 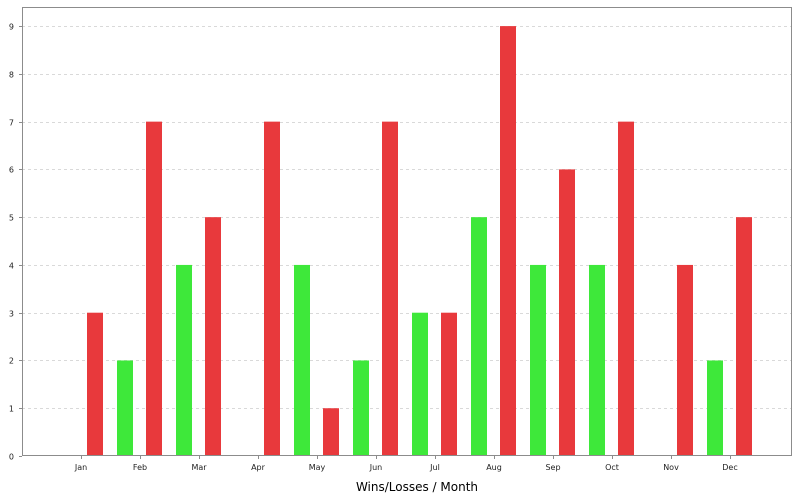 What do you see at coordinates (434, 467) in the screenshot?
I see `x-tick-label: Jul` at bounding box center [434, 467].